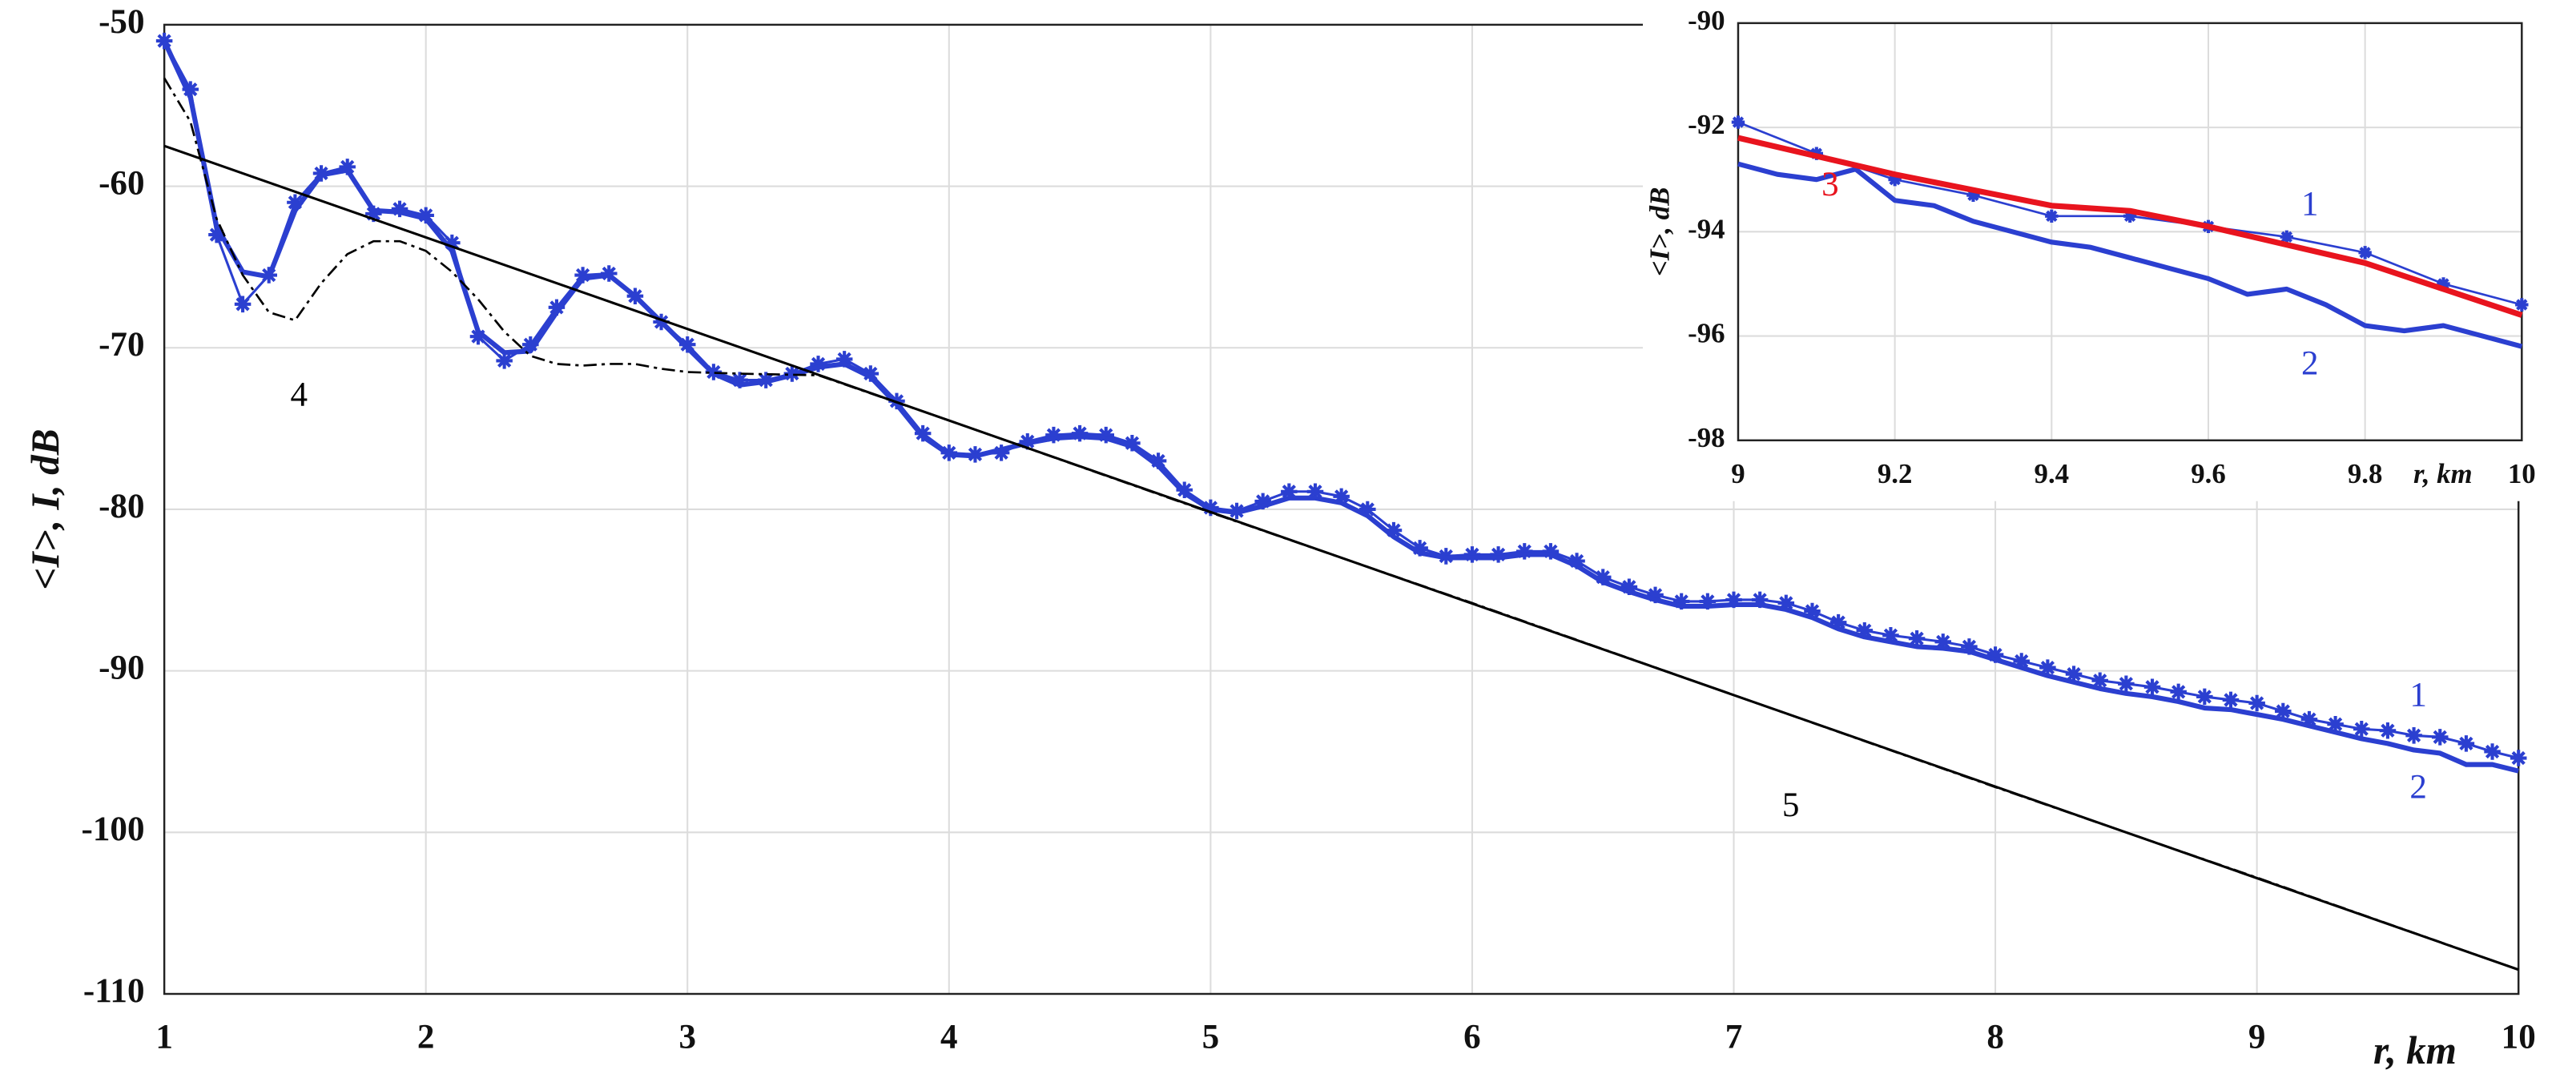 The width and height of the screenshot is (2576, 1086). What do you see at coordinates (1791, 805) in the screenshot?
I see `annotation: 5` at bounding box center [1791, 805].